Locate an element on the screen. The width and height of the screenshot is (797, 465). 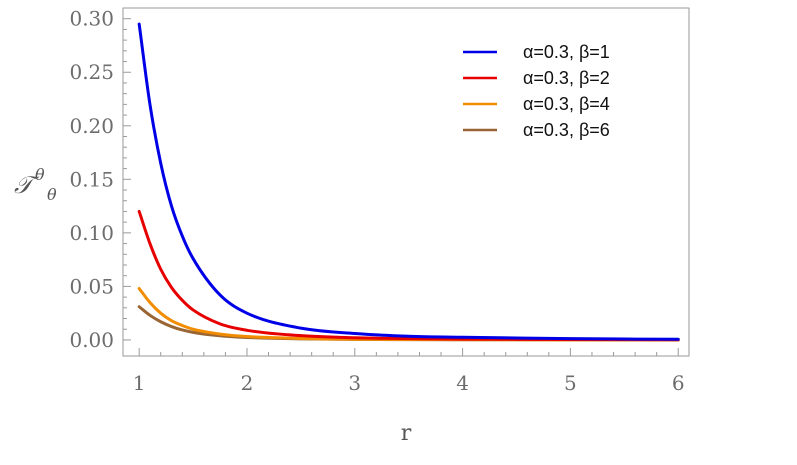
x-tick-label: 1 is located at coordinates (139, 383).